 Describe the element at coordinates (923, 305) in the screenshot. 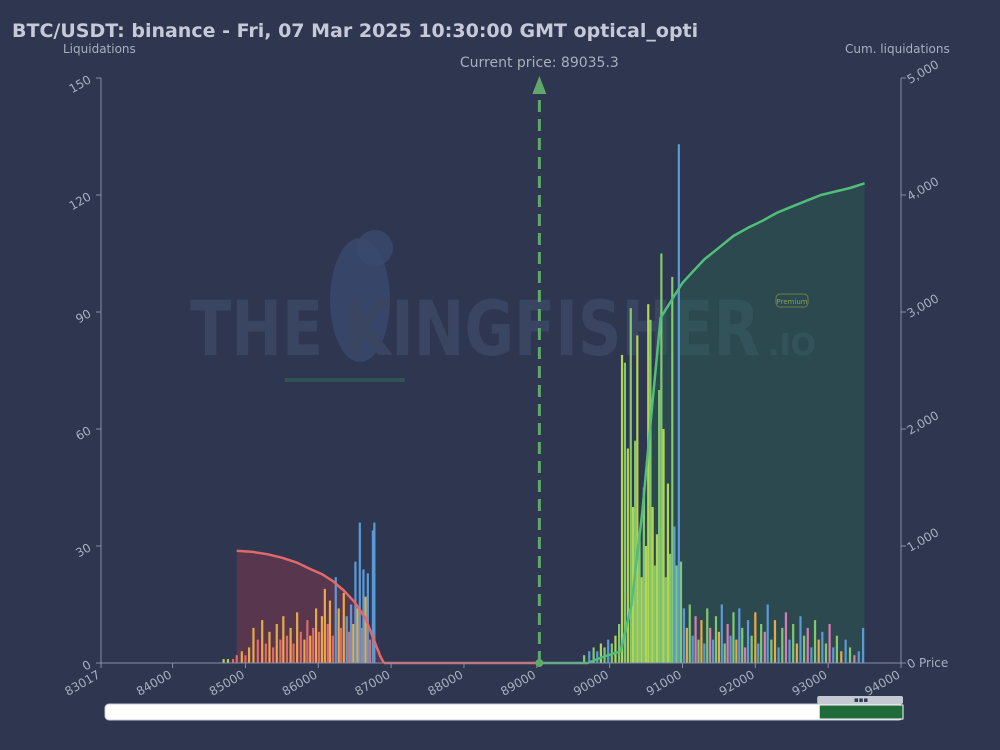

I see `y-right-tick-label: 3,000` at that location.